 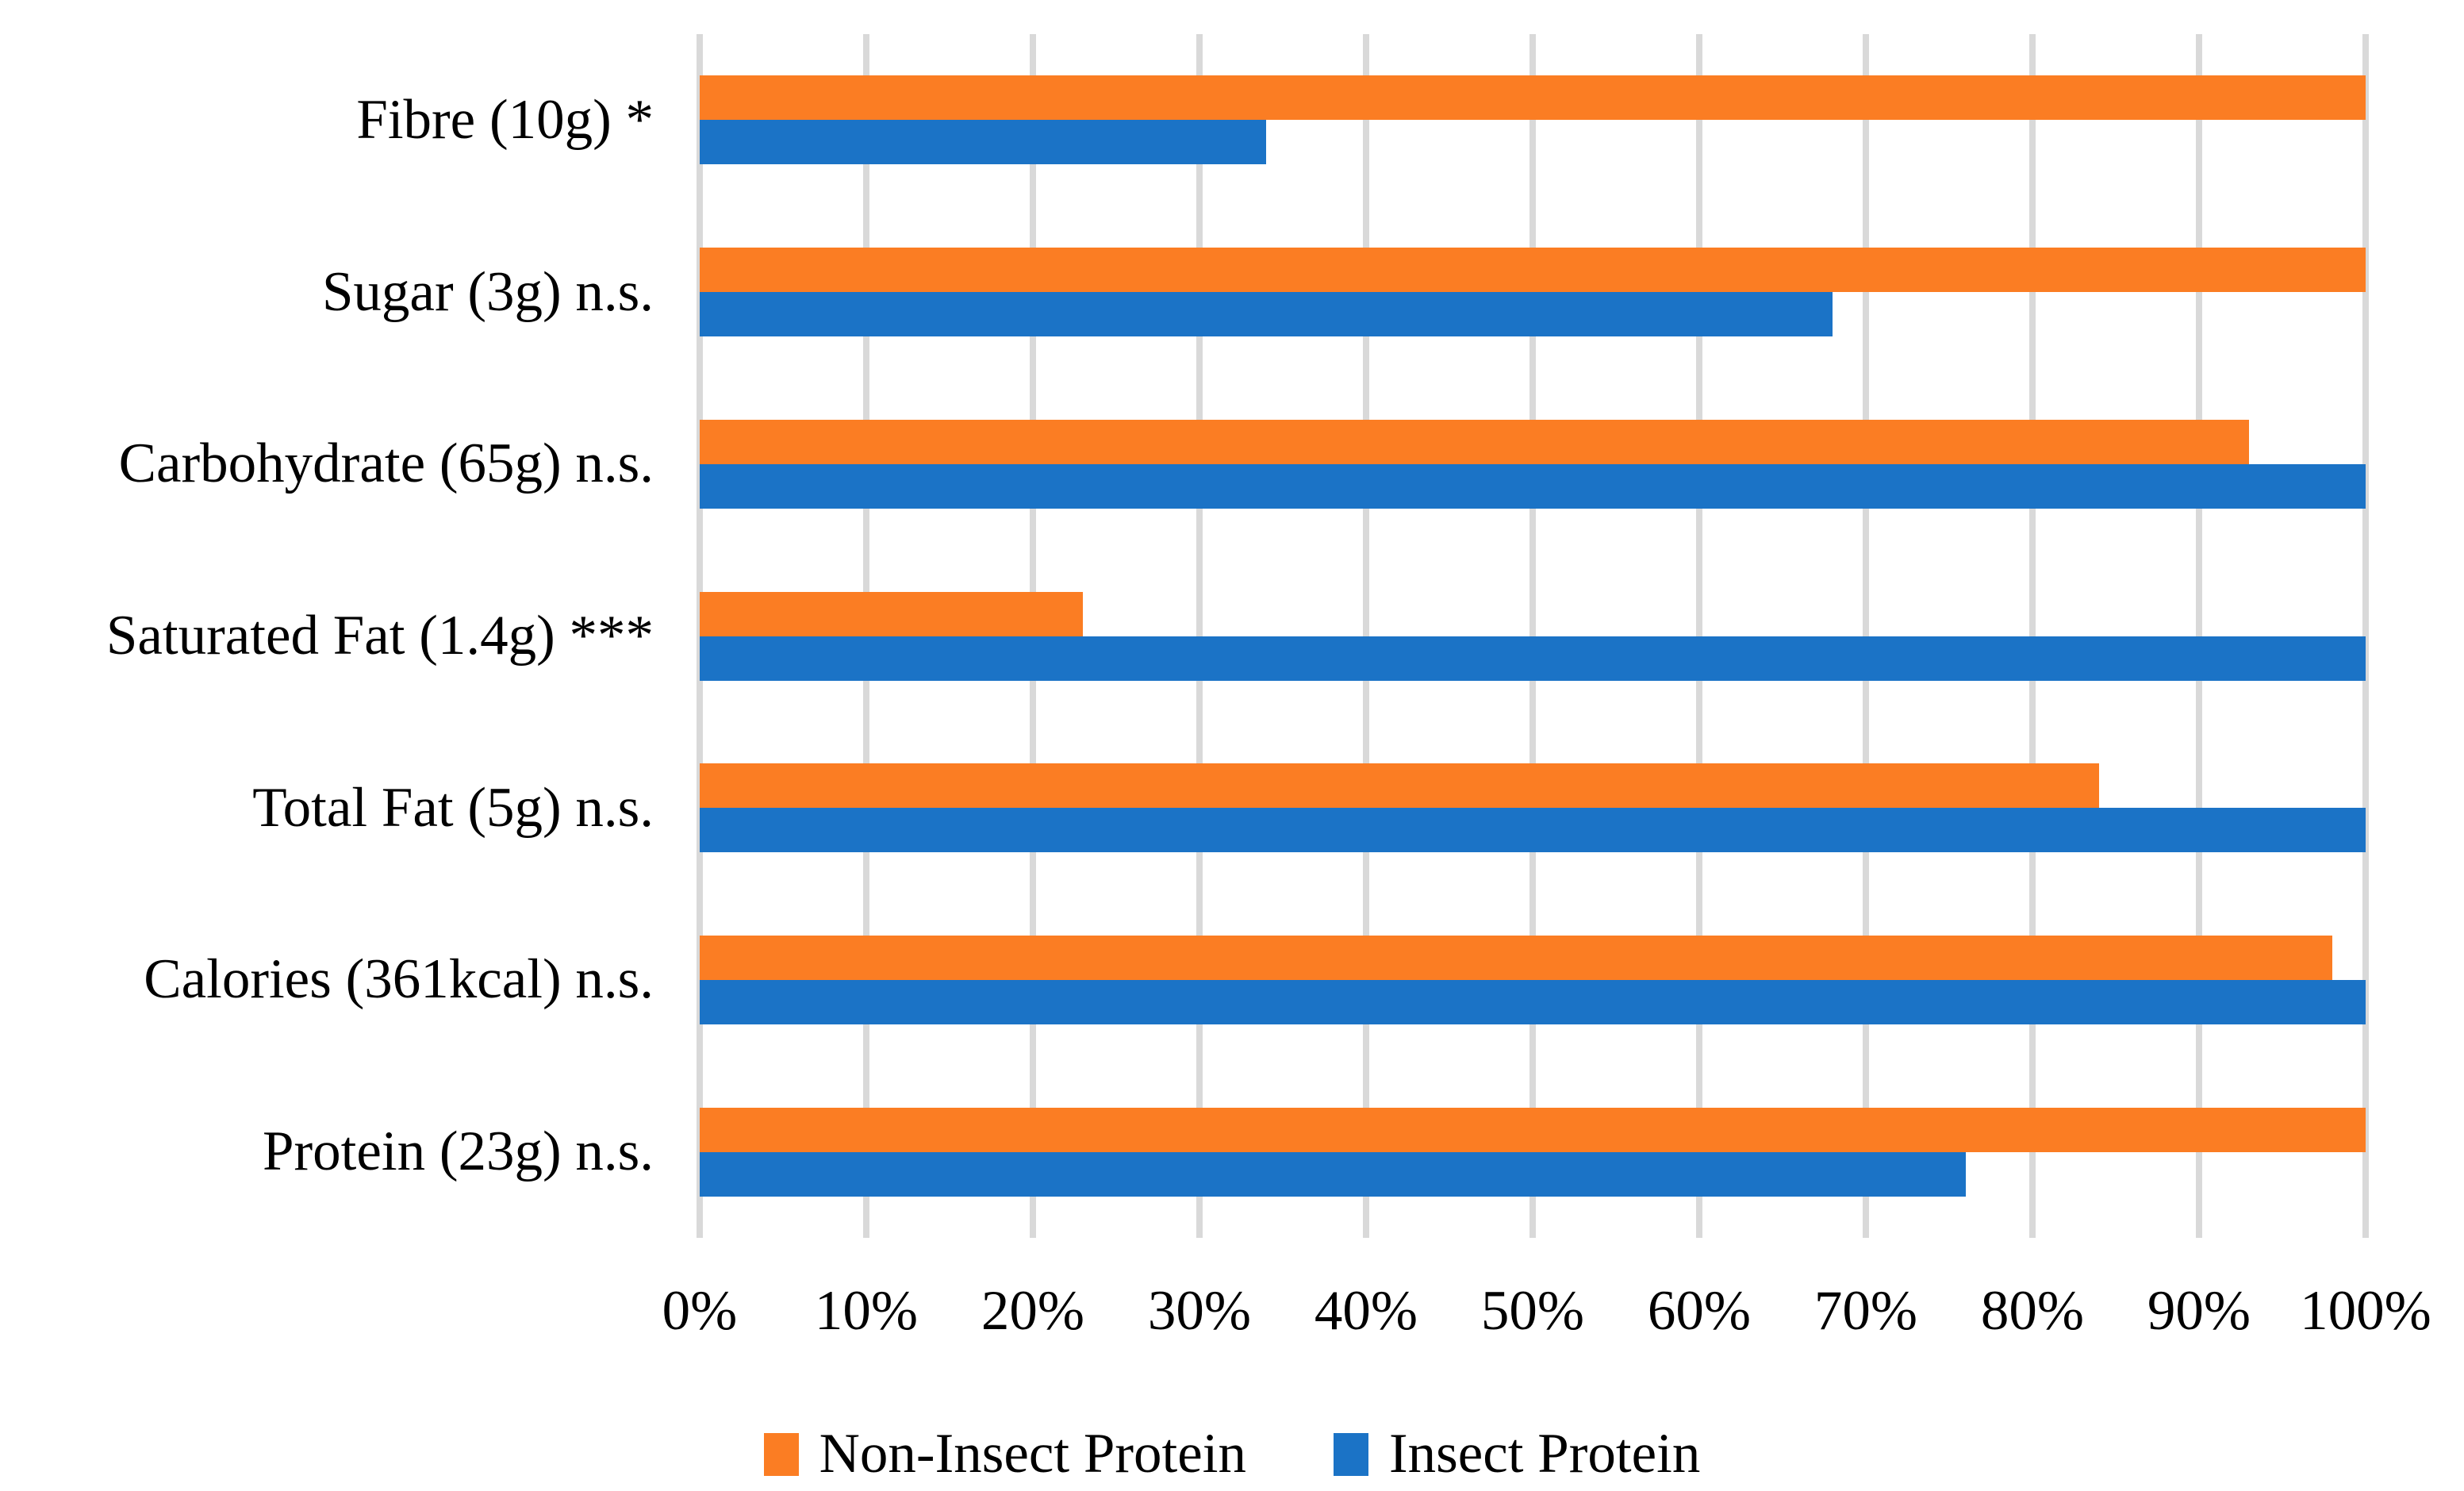 I want to click on bar-group-fibre-10g, so click(x=1533, y=120).